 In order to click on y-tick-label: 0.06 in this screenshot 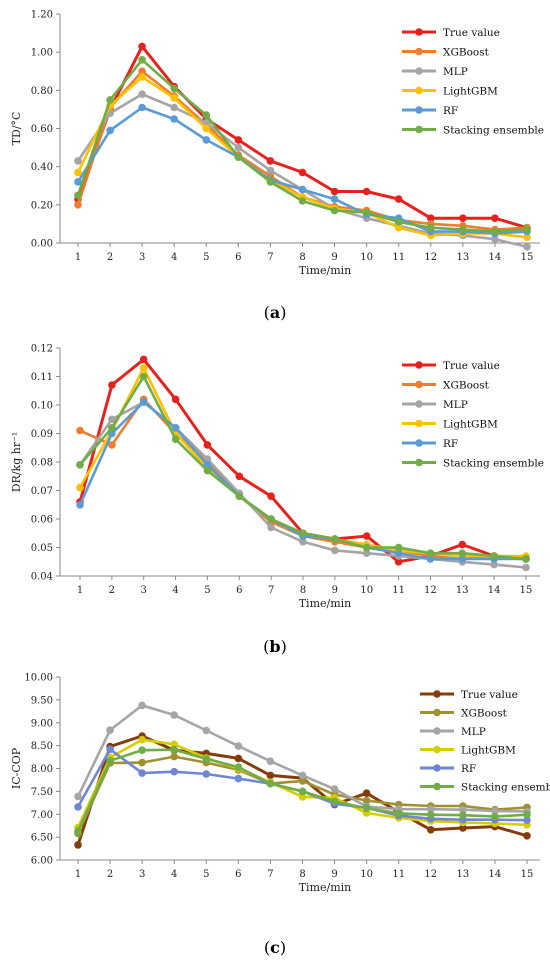, I will do `click(42, 520)`.